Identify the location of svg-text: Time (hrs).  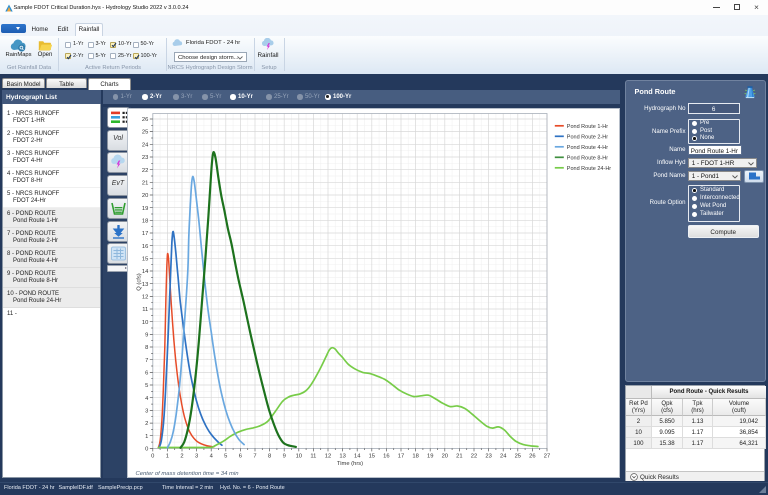
(350, 464).